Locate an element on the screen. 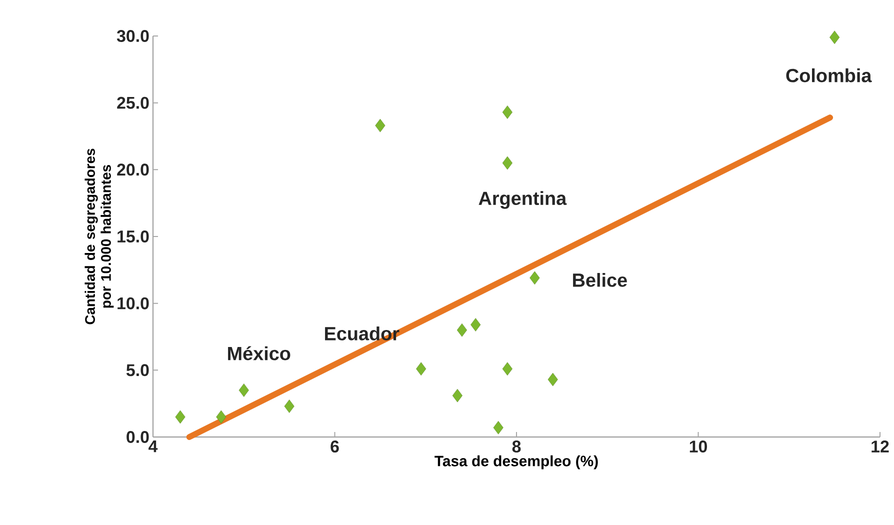 The width and height of the screenshot is (894, 525). x-tick-label: 8 is located at coordinates (516, 446).